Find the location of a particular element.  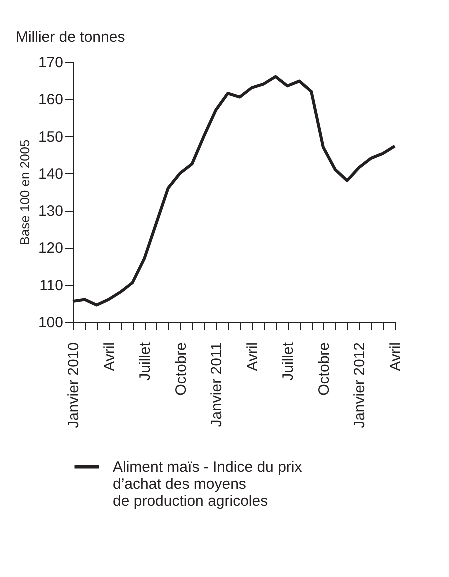

y-tick-label: 160 is located at coordinates (51, 100).